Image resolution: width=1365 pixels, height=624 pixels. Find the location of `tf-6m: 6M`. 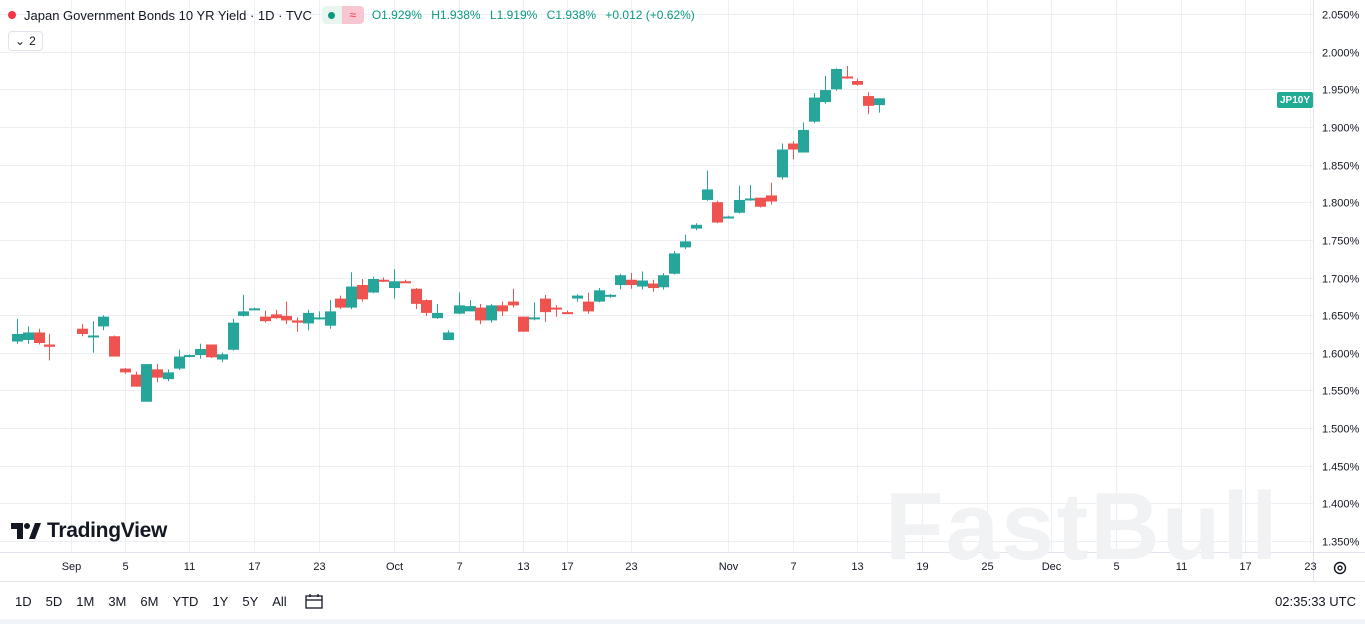

tf-6m: 6M is located at coordinates (149, 601).